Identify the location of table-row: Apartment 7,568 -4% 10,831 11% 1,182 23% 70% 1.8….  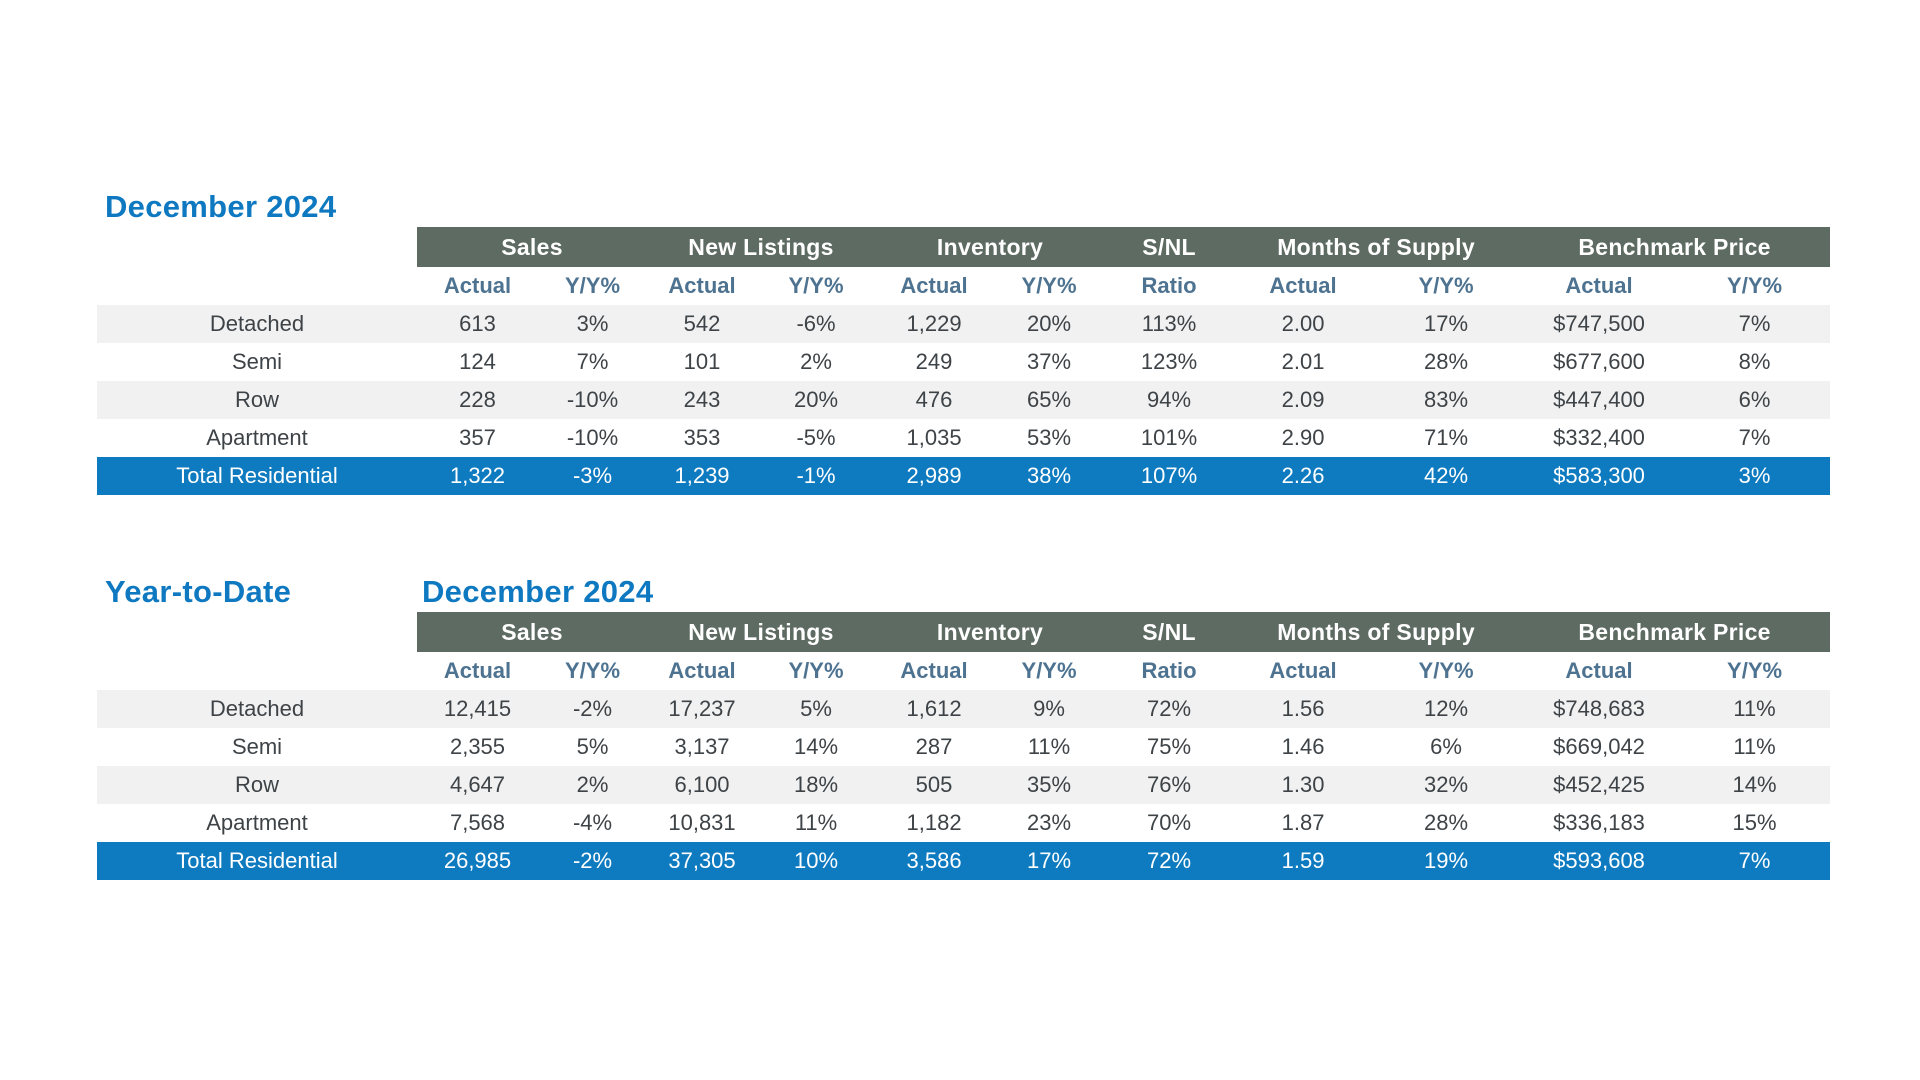
(964, 823).